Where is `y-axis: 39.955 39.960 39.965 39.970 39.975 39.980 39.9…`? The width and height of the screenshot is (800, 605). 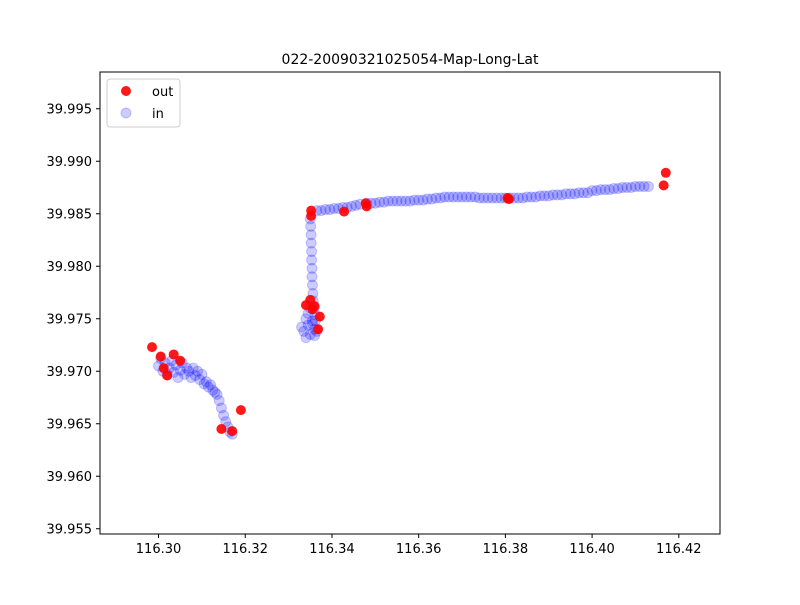 y-axis: 39.955 39.960 39.965 39.970 39.975 39.980 39.9… is located at coordinates (73, 319).